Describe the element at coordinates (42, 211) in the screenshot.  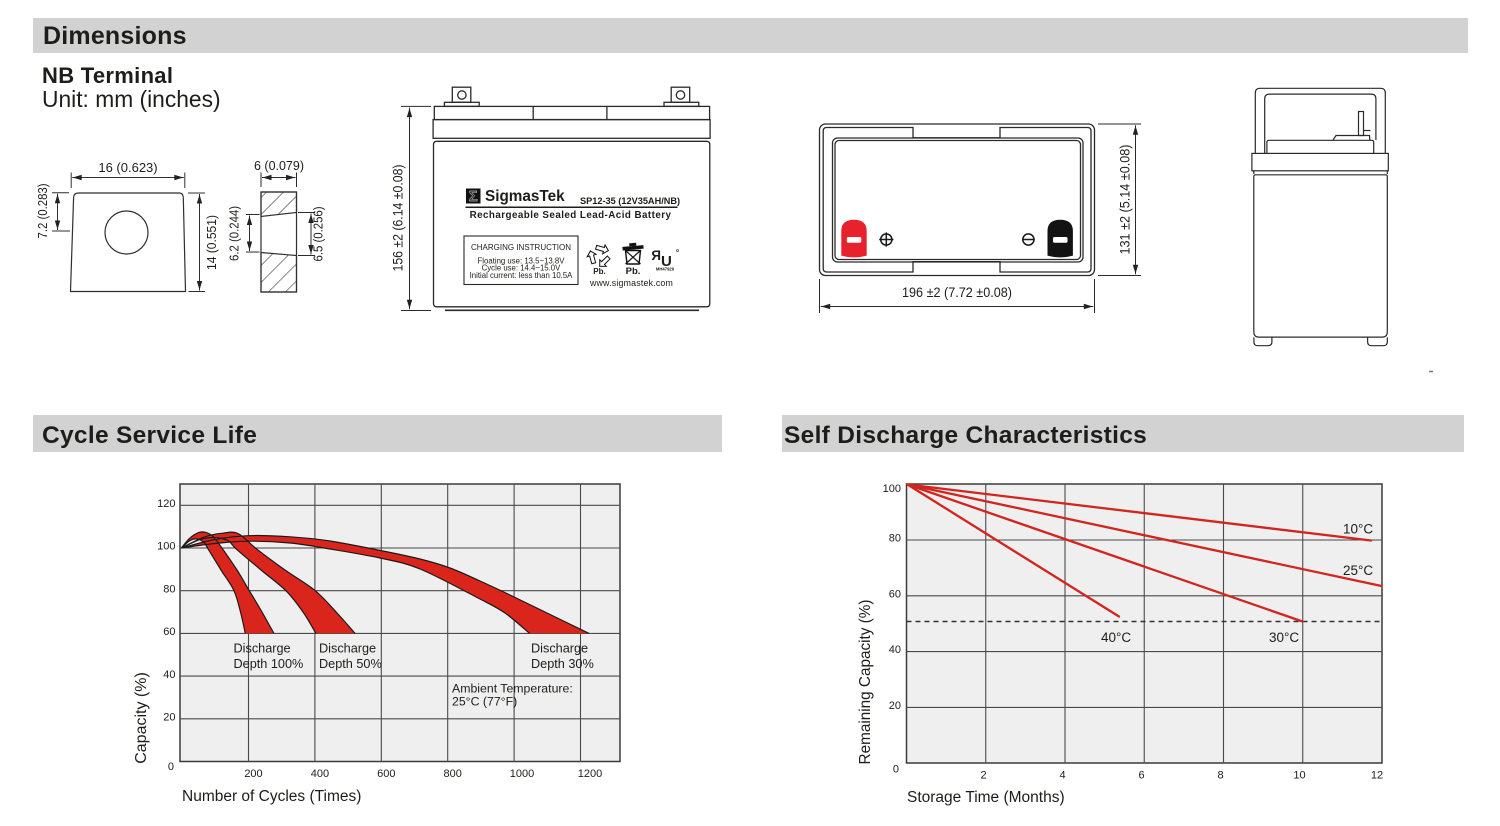
I see `svg-text: 7.2 (0.283)` at that location.